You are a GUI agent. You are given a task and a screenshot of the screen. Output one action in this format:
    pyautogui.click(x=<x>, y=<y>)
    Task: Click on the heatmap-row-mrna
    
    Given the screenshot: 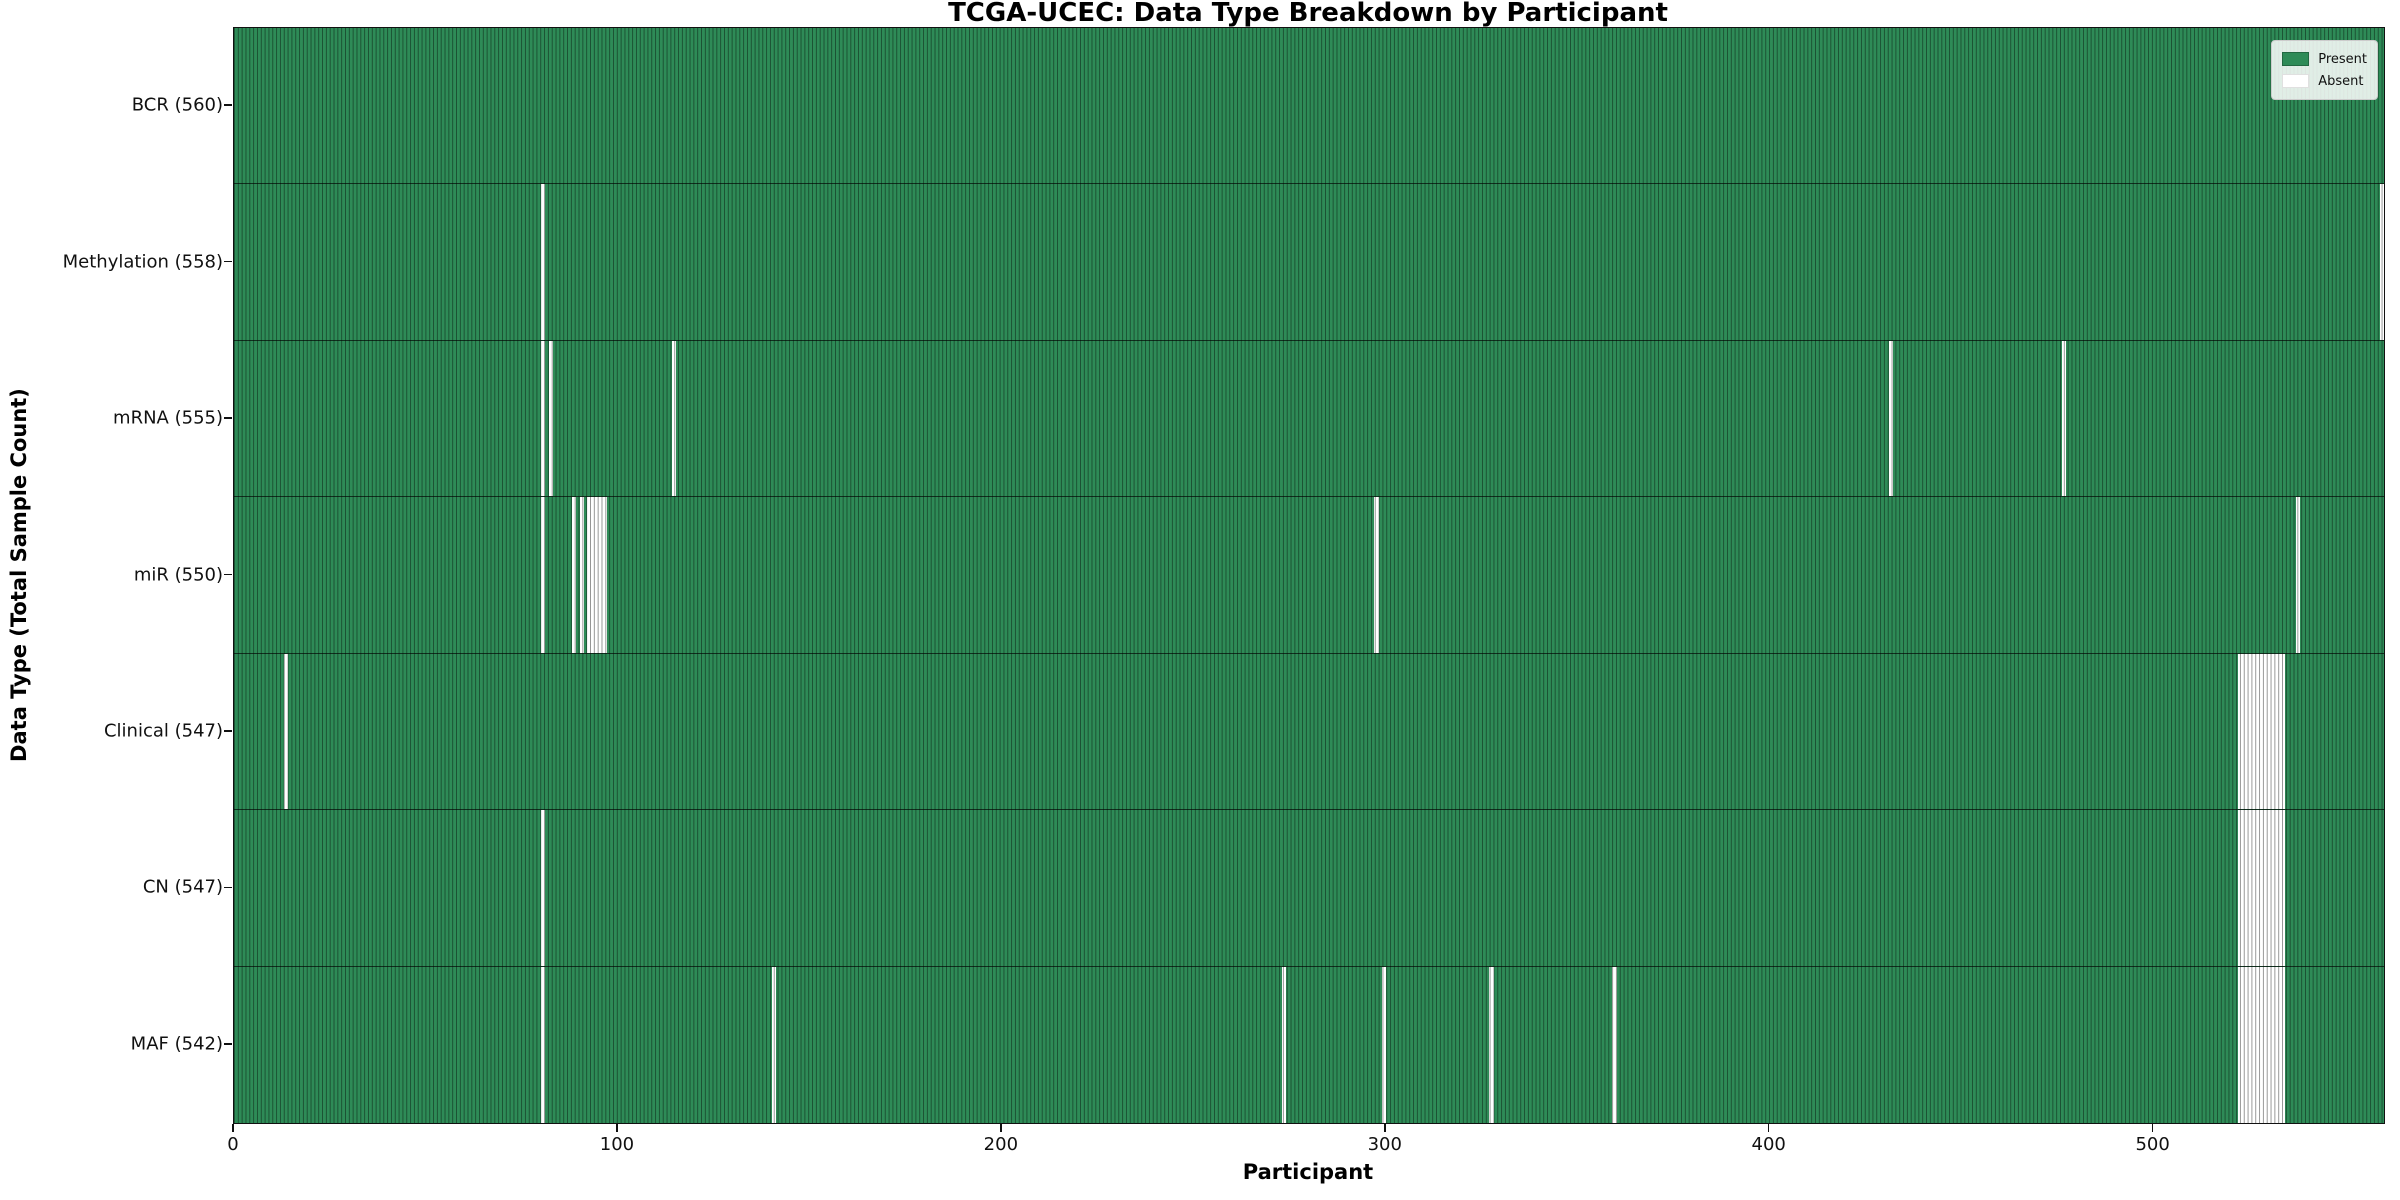 What is the action you would take?
    pyautogui.click(x=1309, y=419)
    